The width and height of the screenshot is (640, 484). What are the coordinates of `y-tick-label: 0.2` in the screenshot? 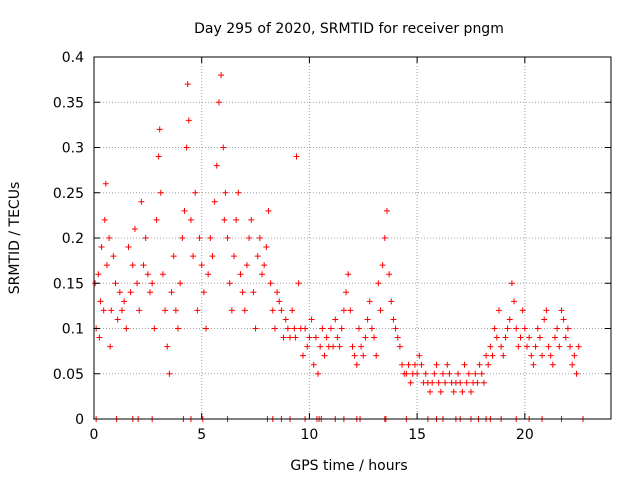 It's located at (73, 239).